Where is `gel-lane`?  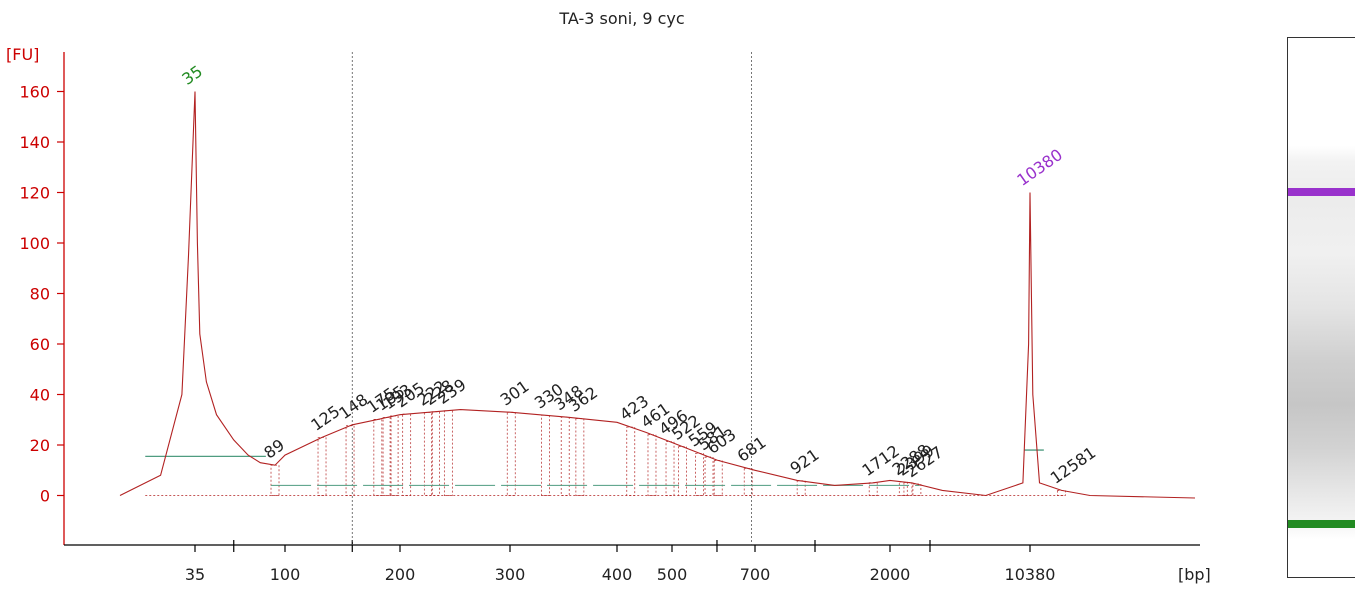
gel-lane is located at coordinates (1321, 307).